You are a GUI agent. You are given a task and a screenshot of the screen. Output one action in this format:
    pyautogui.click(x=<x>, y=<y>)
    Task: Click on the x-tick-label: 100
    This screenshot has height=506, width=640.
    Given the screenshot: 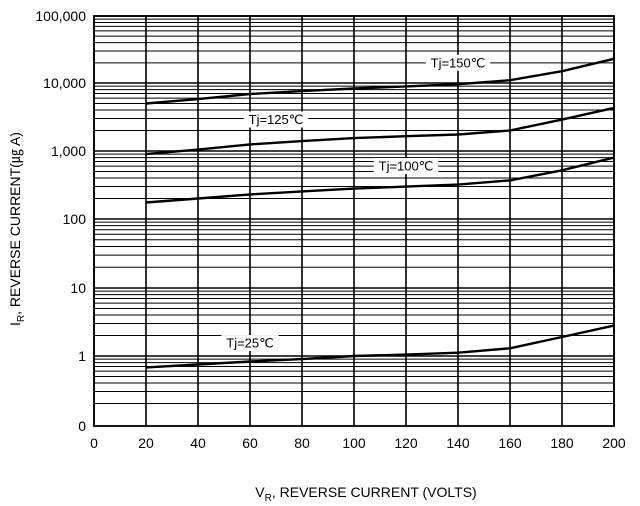 What is the action you would take?
    pyautogui.click(x=354, y=443)
    